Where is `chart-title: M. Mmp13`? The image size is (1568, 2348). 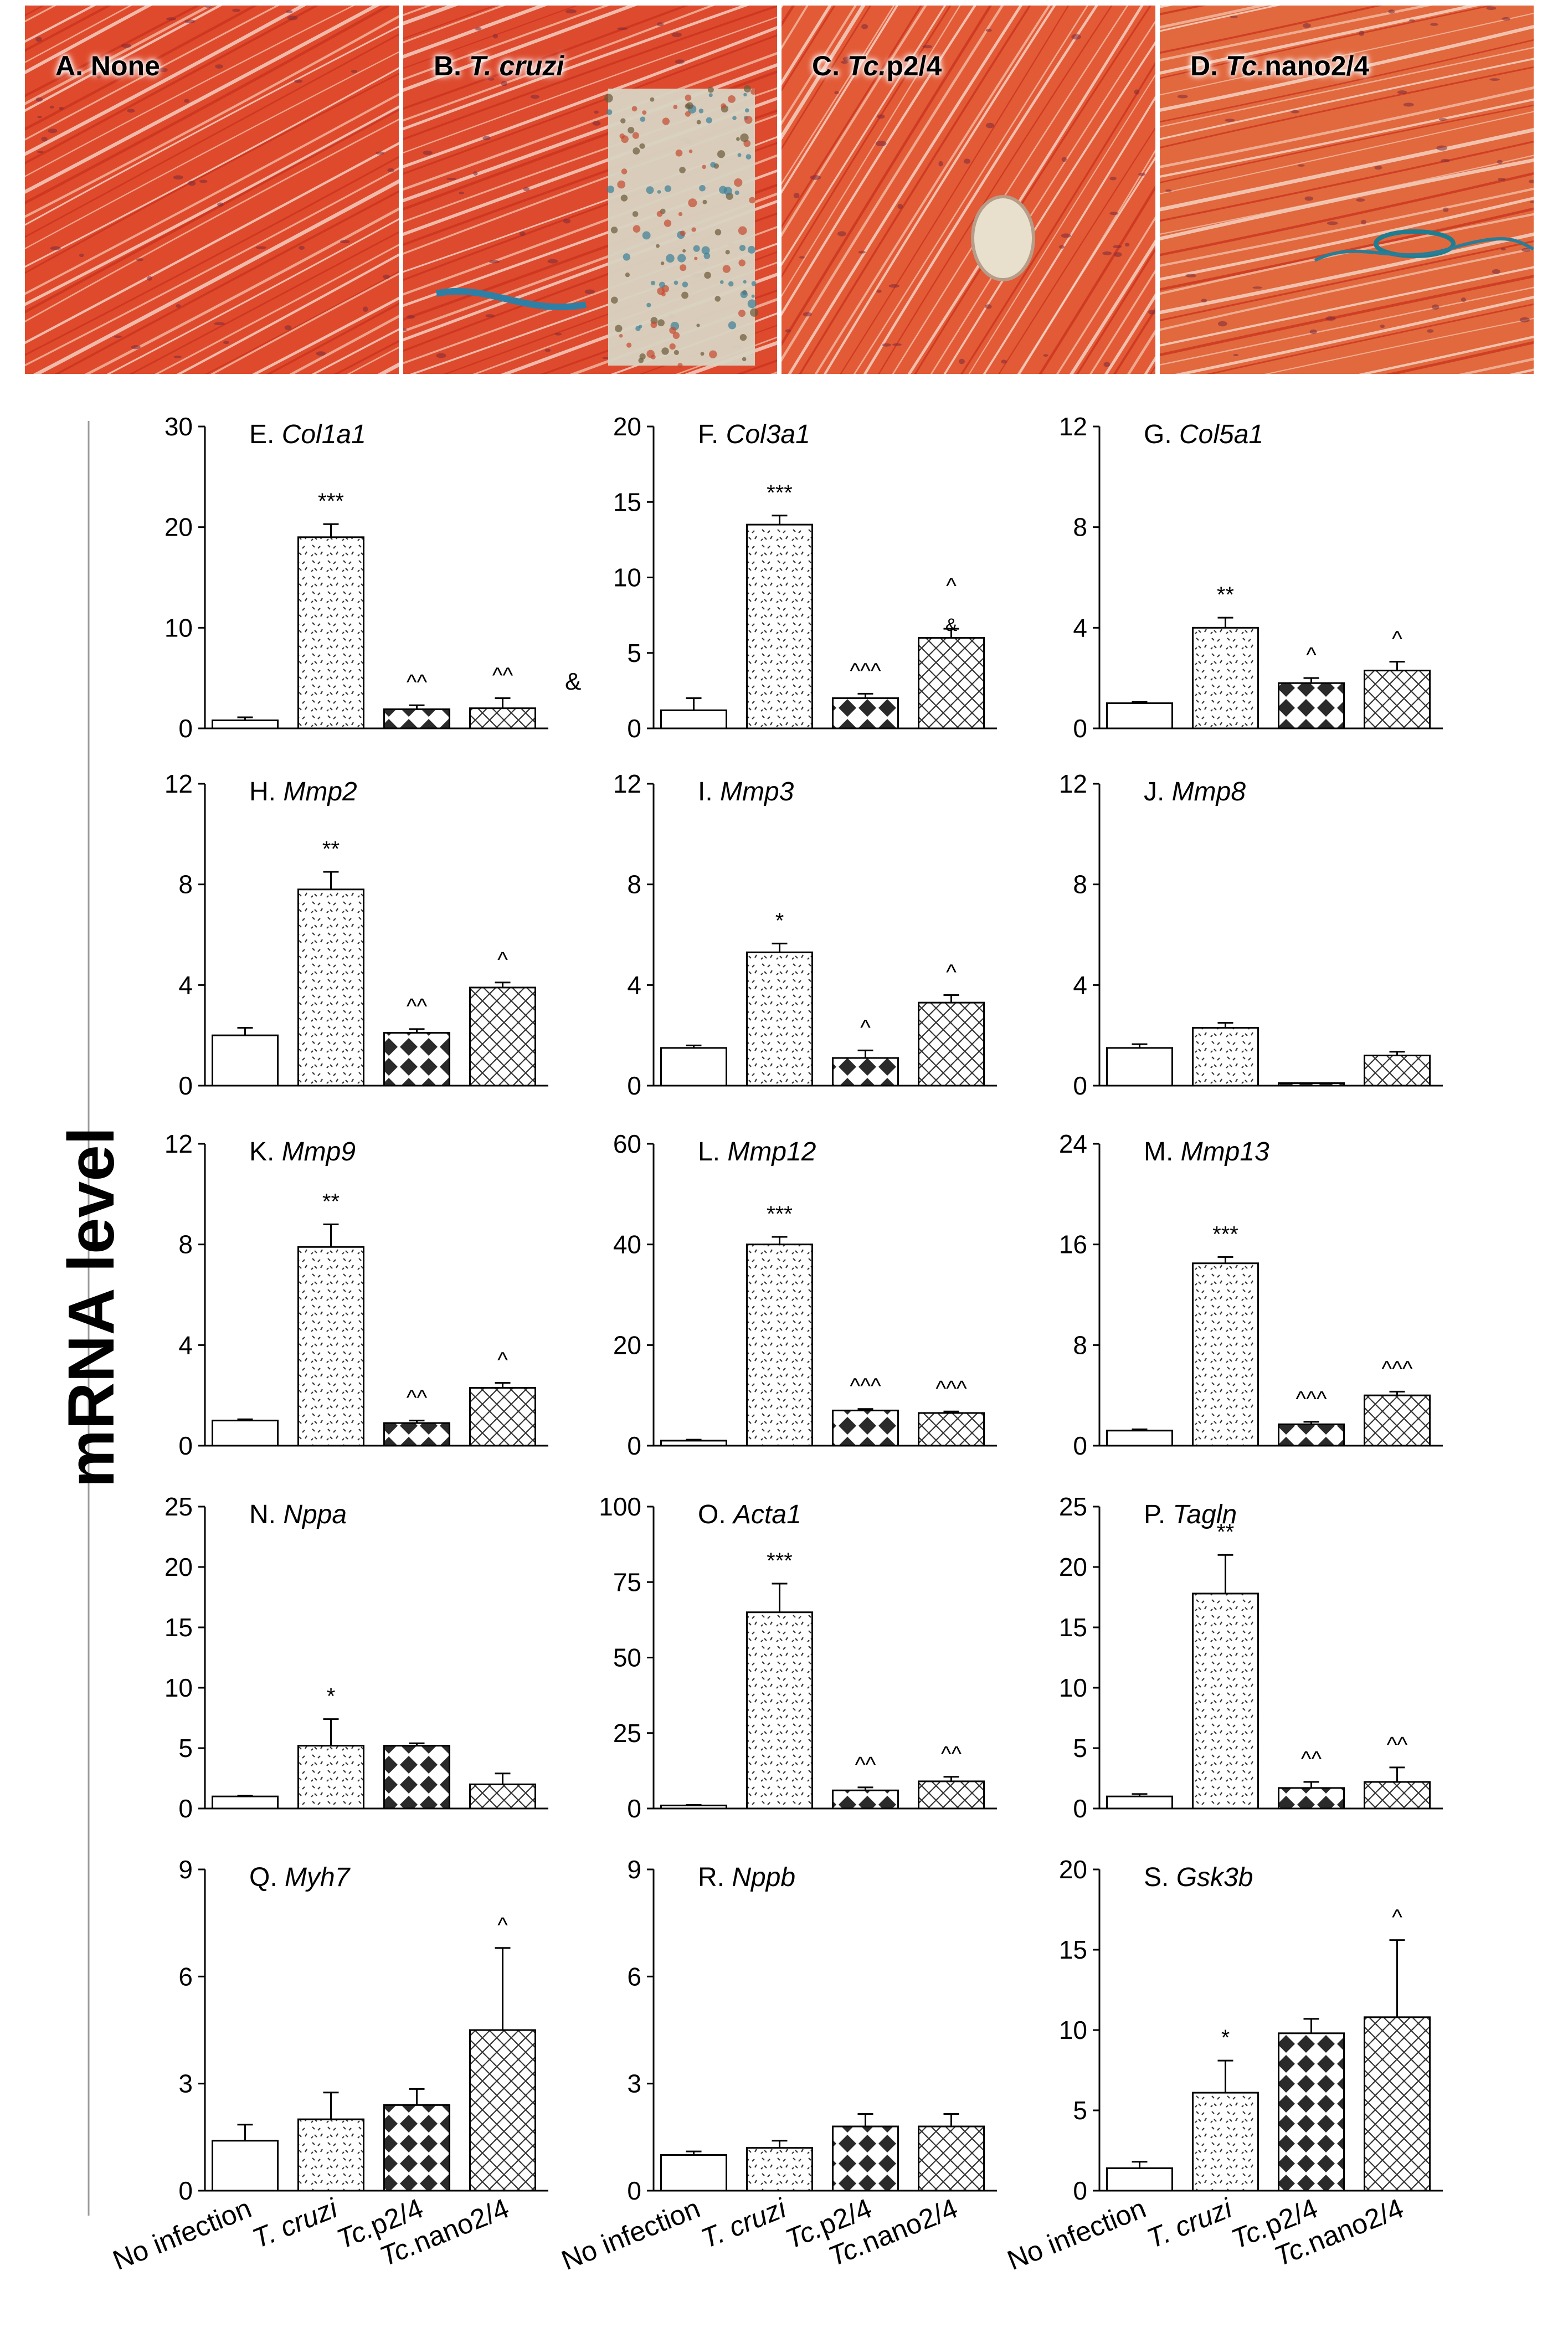 chart-title: M. Mmp13 is located at coordinates (1207, 1152).